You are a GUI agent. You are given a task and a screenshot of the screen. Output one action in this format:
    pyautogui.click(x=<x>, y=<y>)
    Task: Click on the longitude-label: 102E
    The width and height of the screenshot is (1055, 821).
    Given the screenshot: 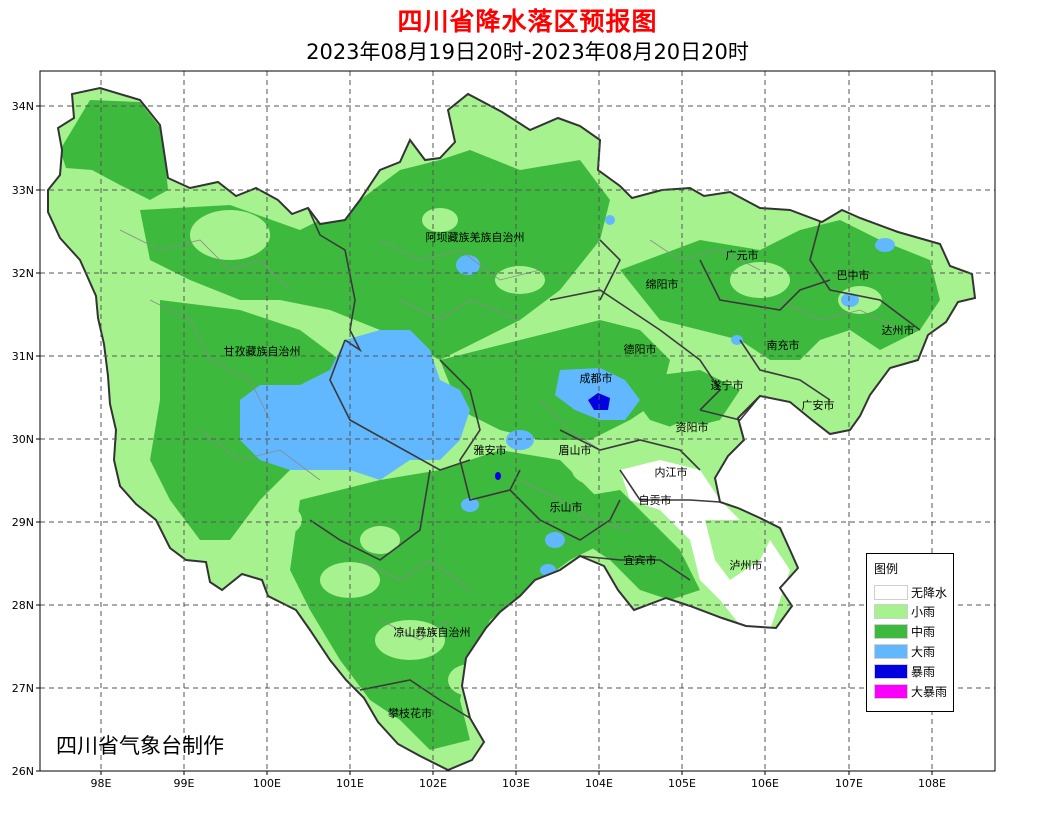 What is the action you would take?
    pyautogui.click(x=433, y=783)
    